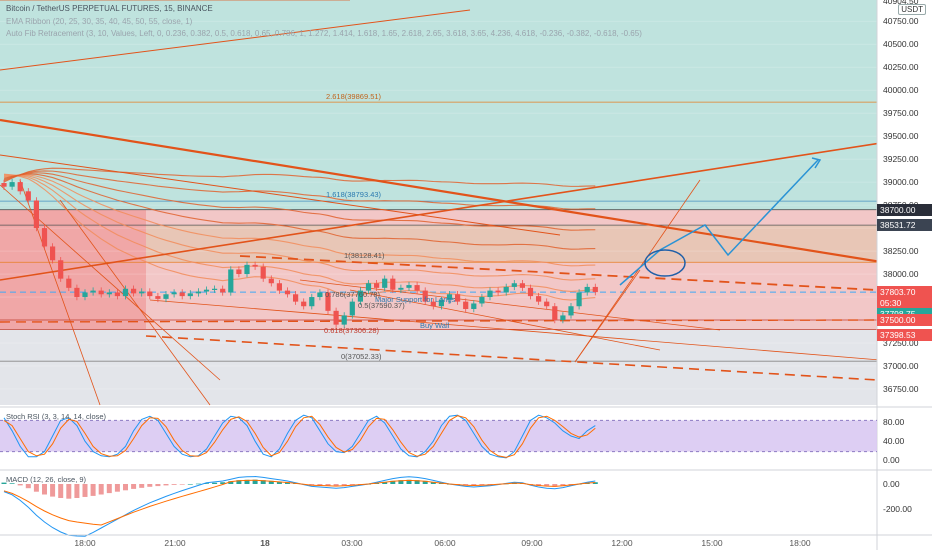 This screenshot has width=932, height=555. I want to click on price-axis-bg, so click(904, 275).